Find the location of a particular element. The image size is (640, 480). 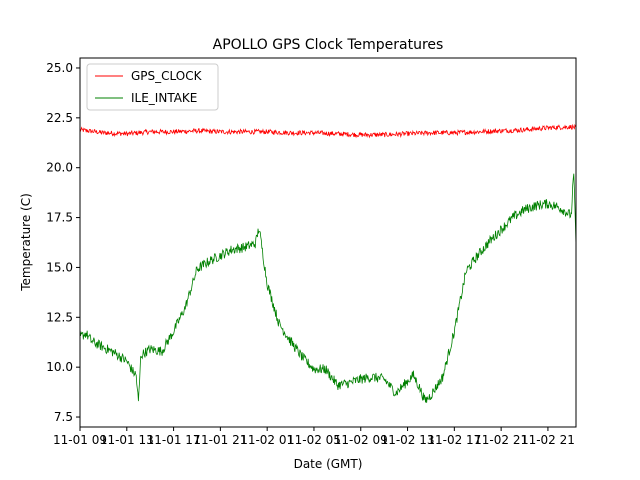

x-tick-label: 11-01 13 is located at coordinates (127, 440).